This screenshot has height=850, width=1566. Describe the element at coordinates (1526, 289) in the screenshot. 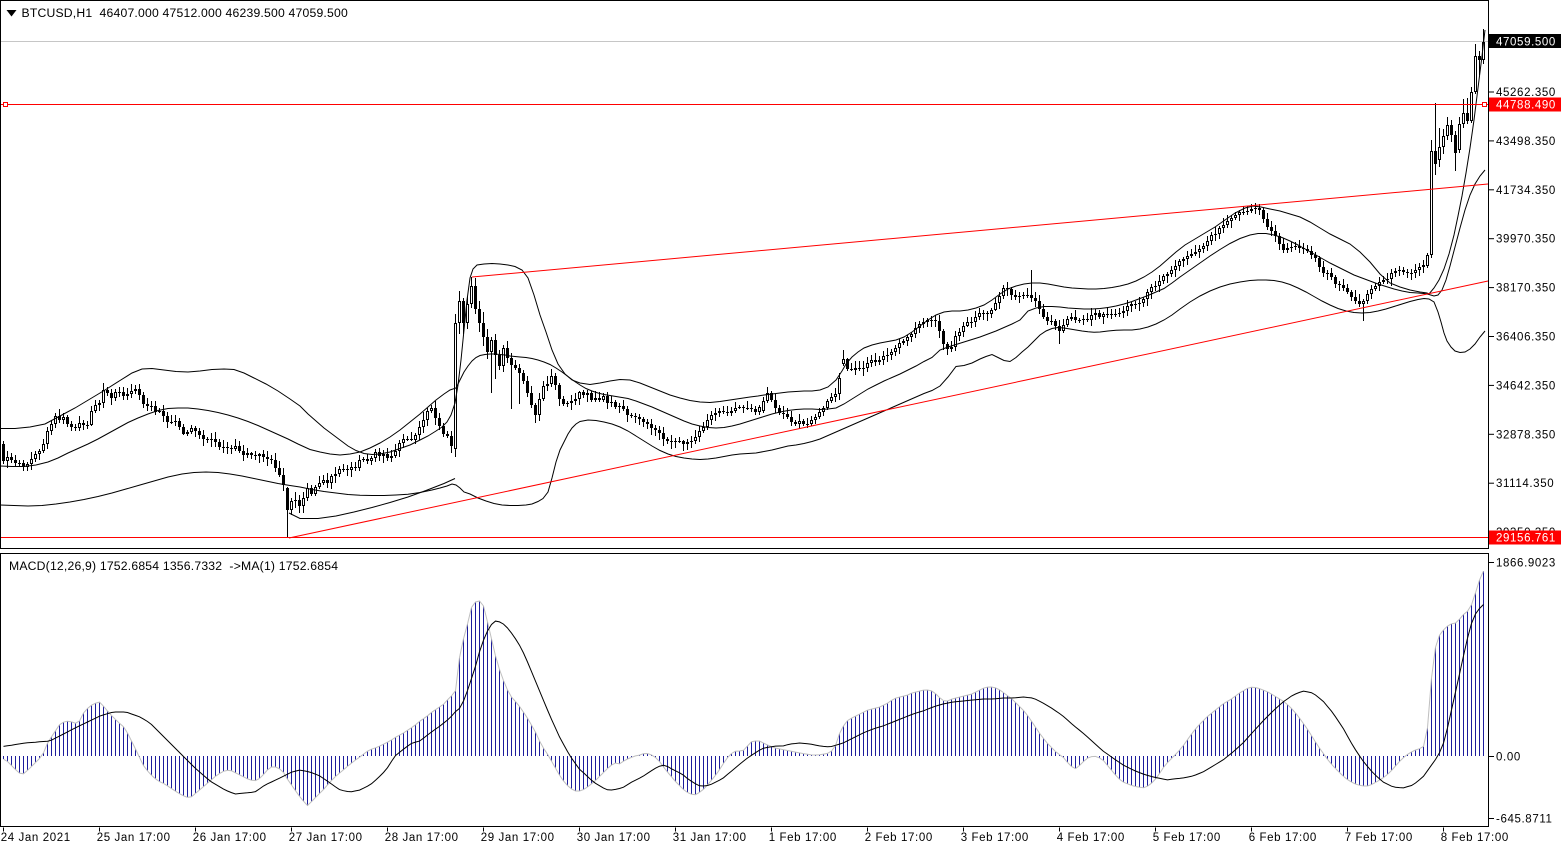

I see `svg-text: 38170.350` at that location.